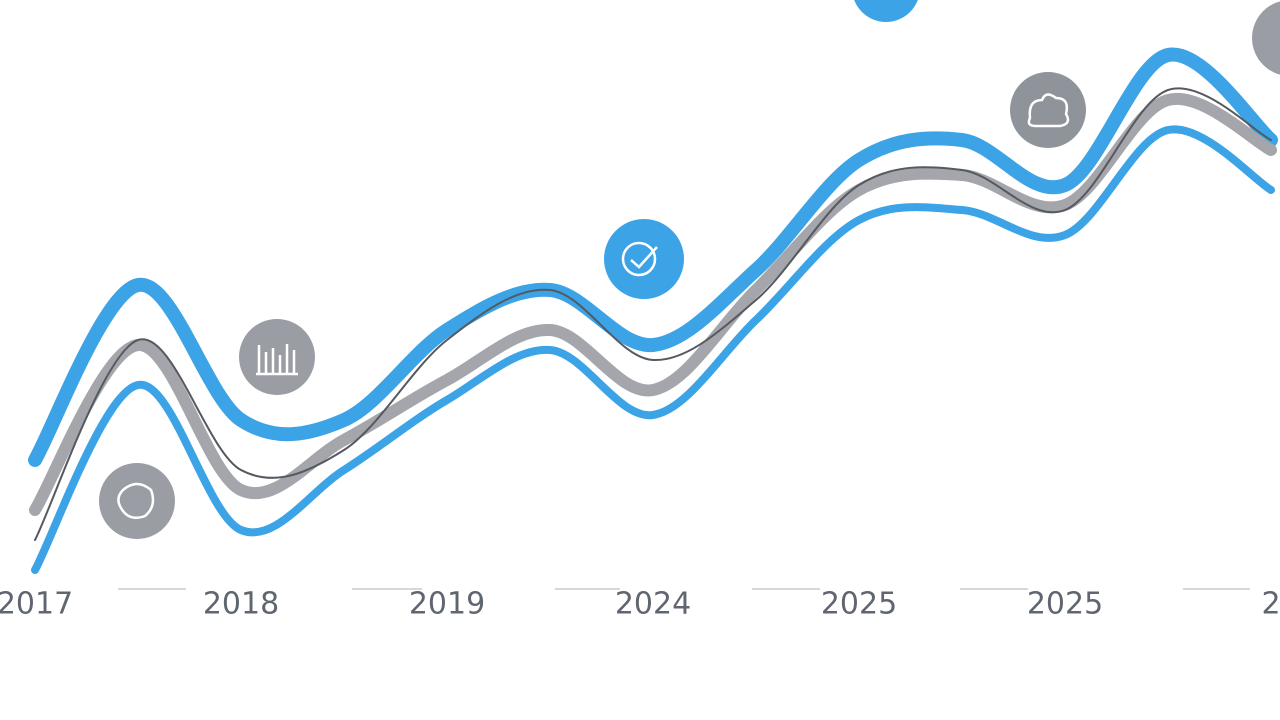  Describe the element at coordinates (447, 604) in the screenshot. I see `x-tick-label: 2019` at that location.